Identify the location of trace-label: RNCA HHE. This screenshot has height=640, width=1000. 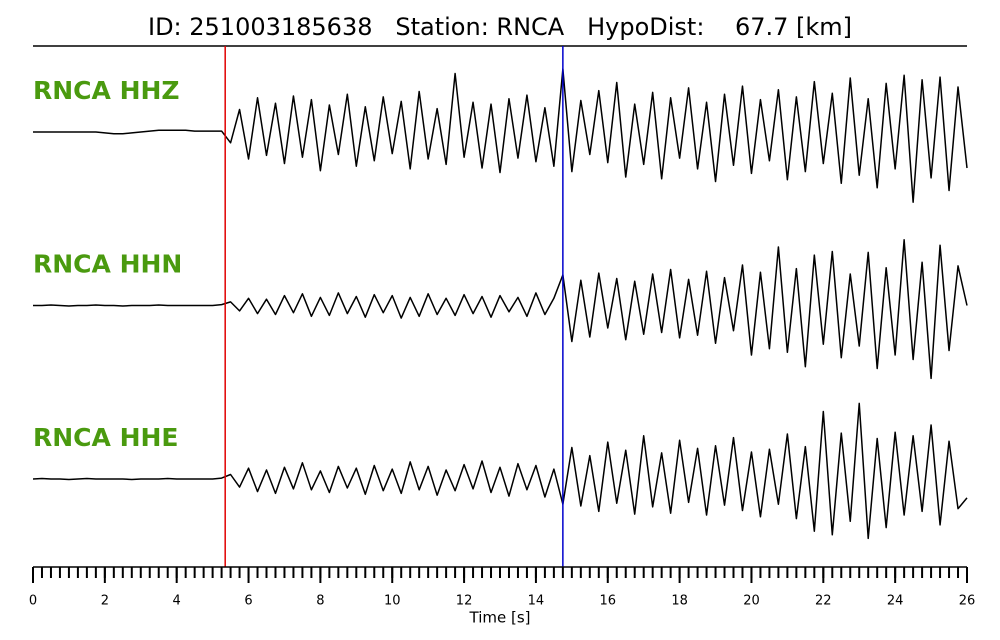
(106, 437).